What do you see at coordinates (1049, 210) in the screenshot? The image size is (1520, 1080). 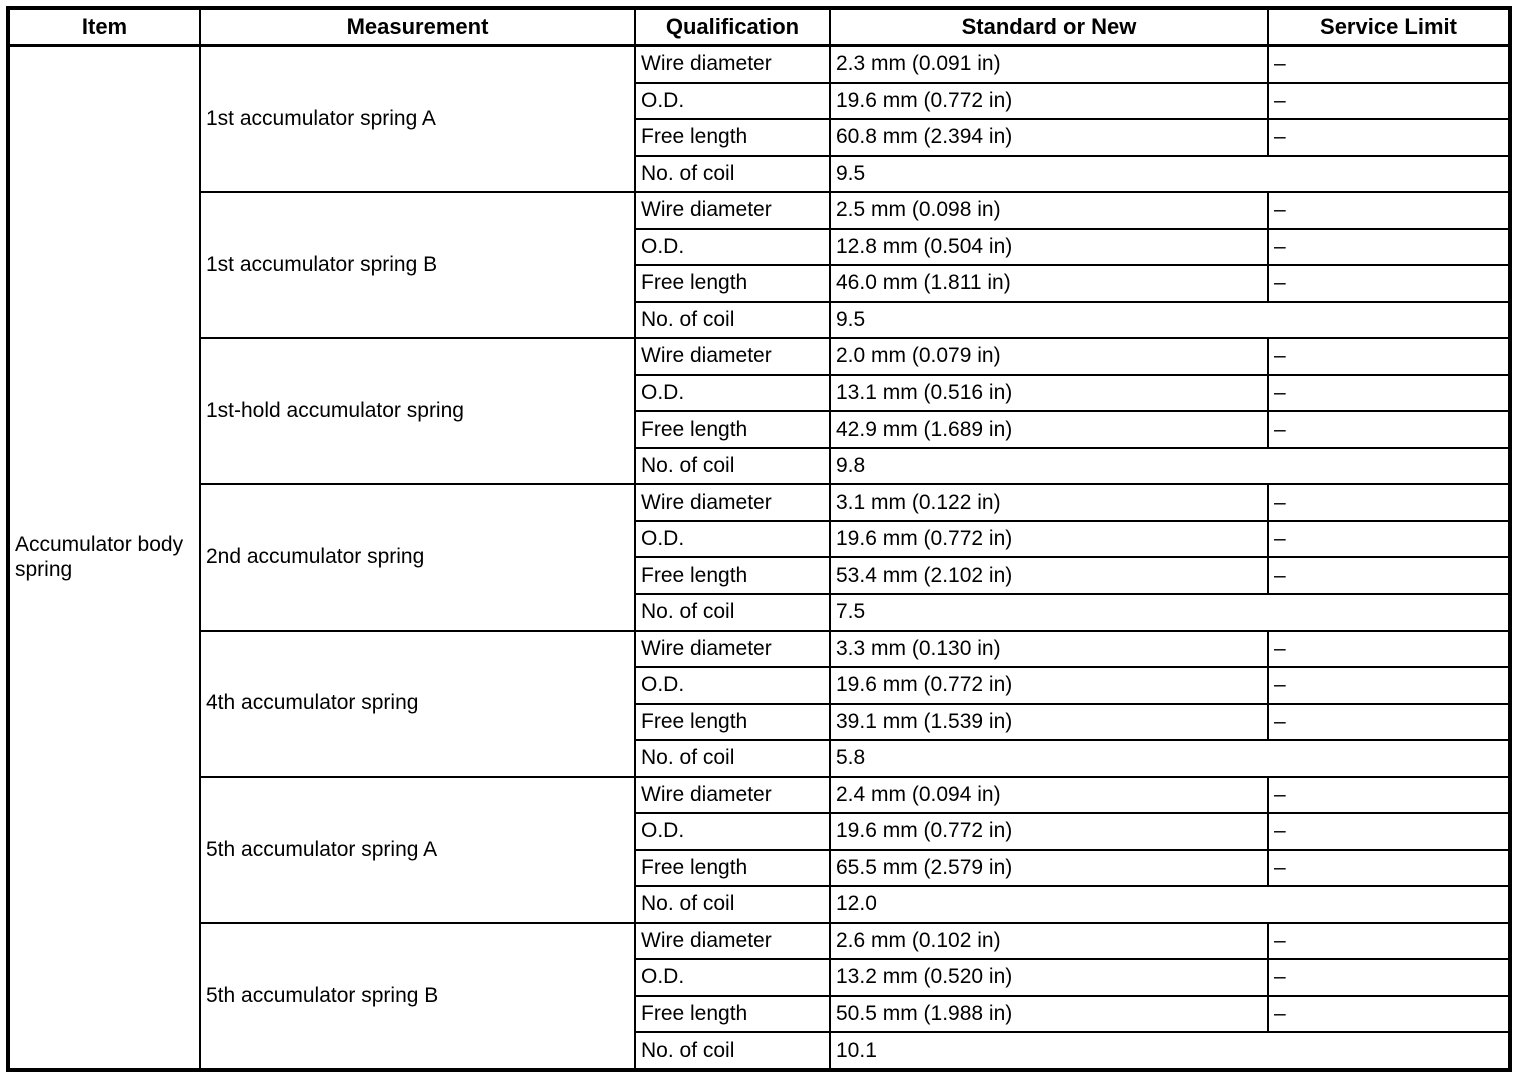 I see `standard-cell: 2.5 mm (0.098 in)` at bounding box center [1049, 210].